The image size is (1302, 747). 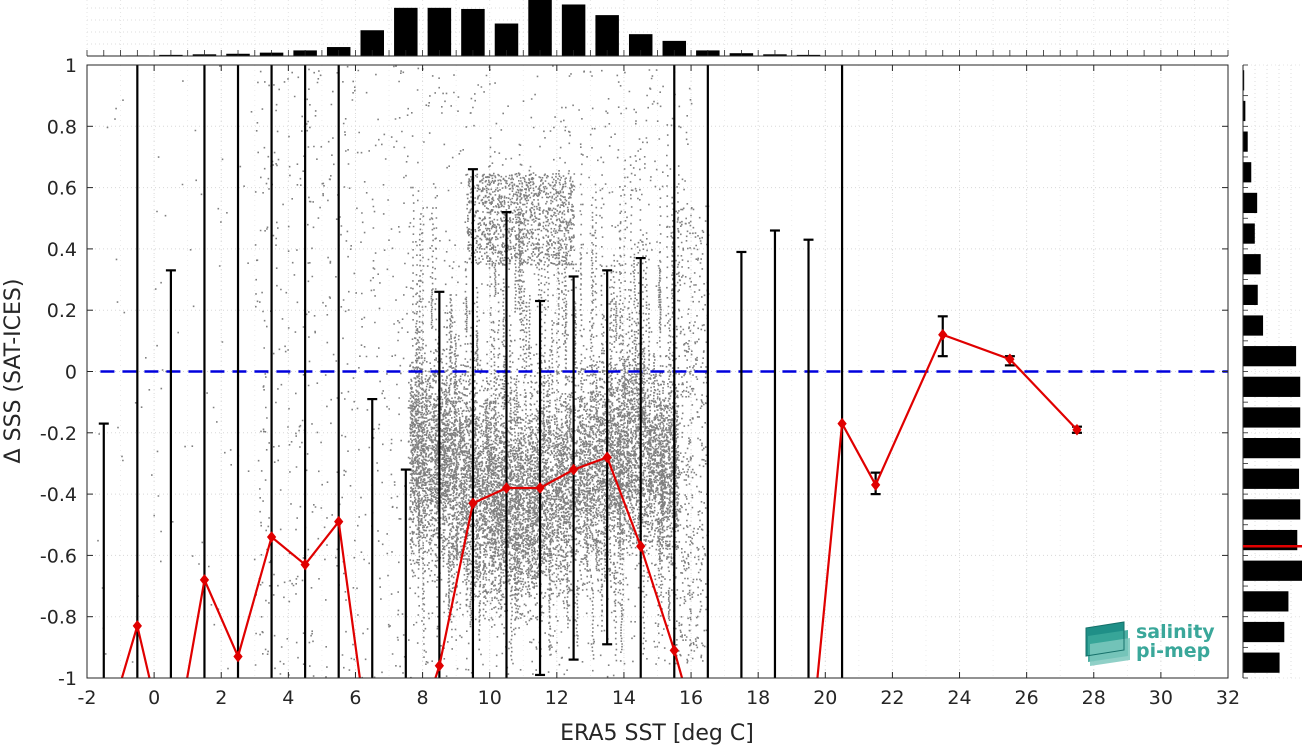 I want to click on x-tick-label: 22, so click(x=892, y=698).